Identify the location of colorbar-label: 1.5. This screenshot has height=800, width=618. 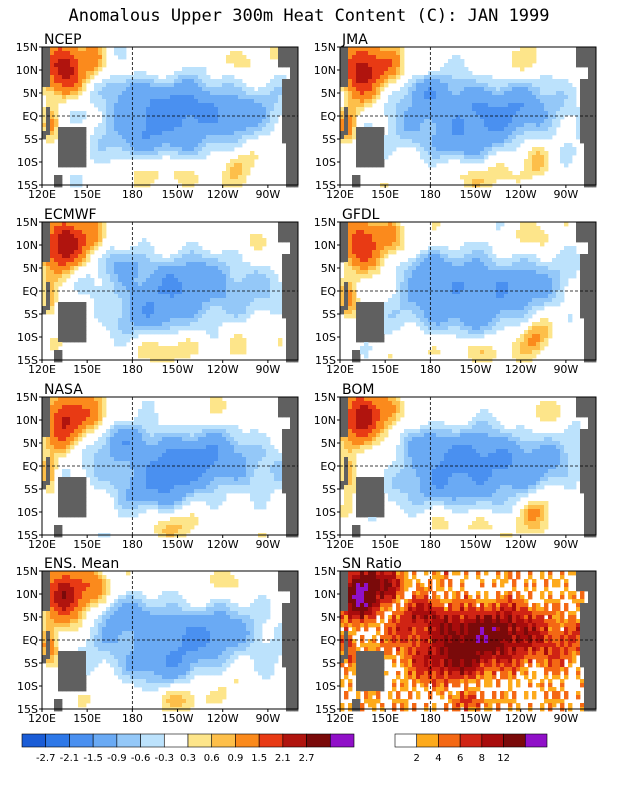
(259, 758).